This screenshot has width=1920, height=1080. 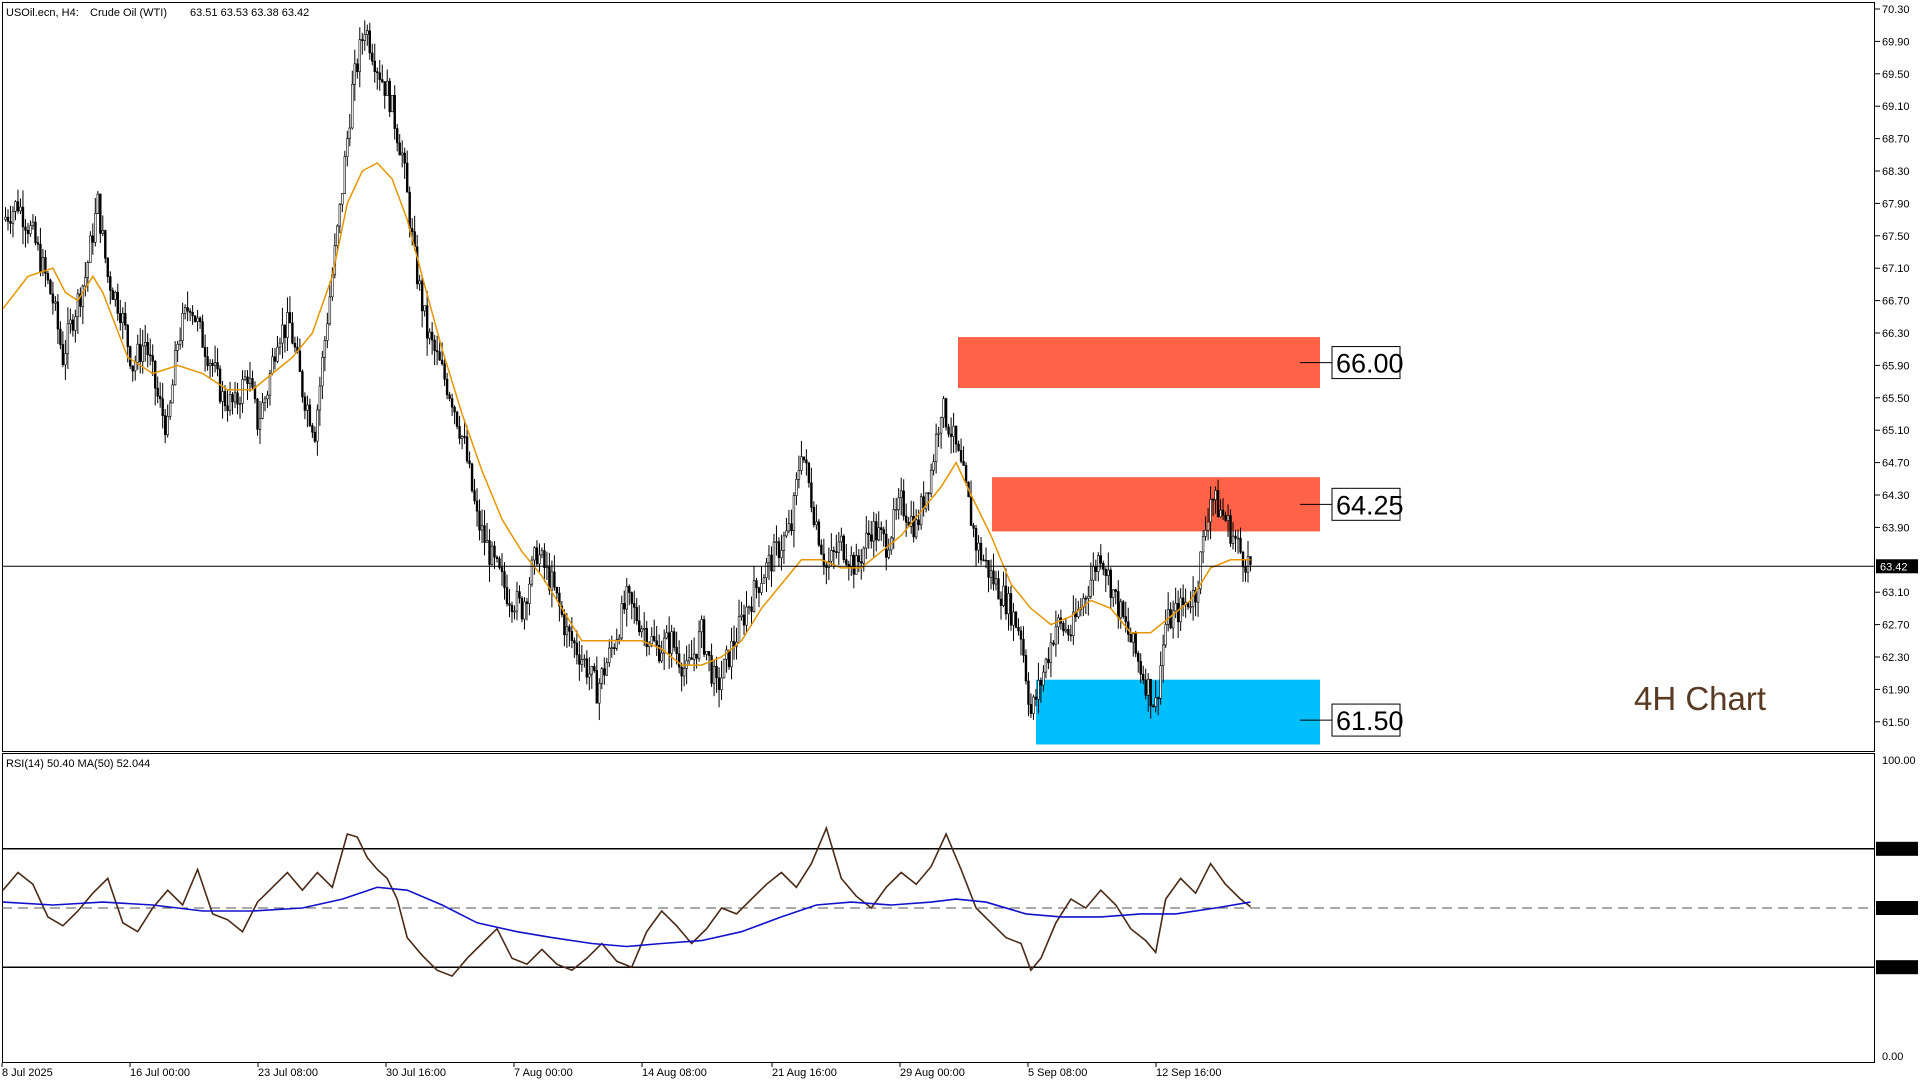 What do you see at coordinates (160, 1073) in the screenshot?
I see `time-tick-label: 16 Jul 00:00` at bounding box center [160, 1073].